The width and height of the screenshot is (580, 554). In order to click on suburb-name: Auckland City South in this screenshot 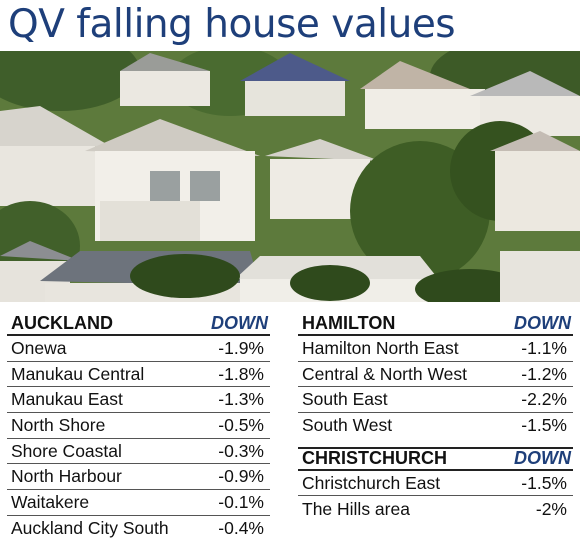, I will do `click(90, 528)`.